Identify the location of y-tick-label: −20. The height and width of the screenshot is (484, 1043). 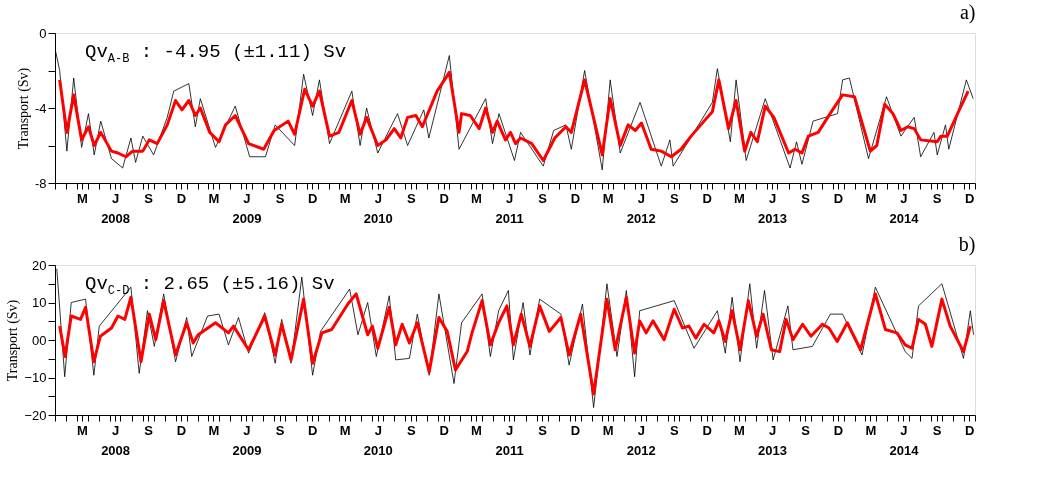
(35, 415).